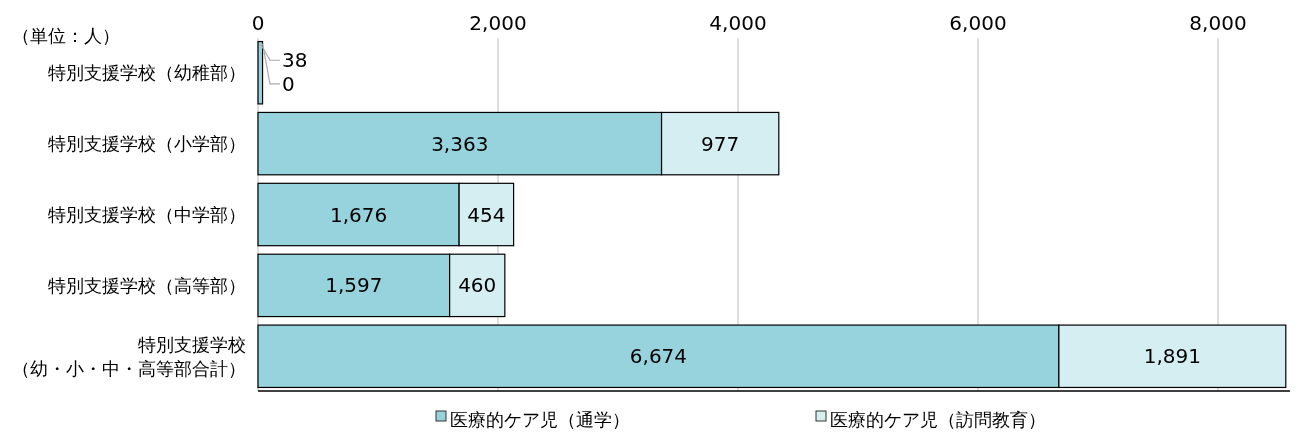 The height and width of the screenshot is (433, 1306). What do you see at coordinates (486, 214) in the screenshot?
I see `data-label: 454` at bounding box center [486, 214].